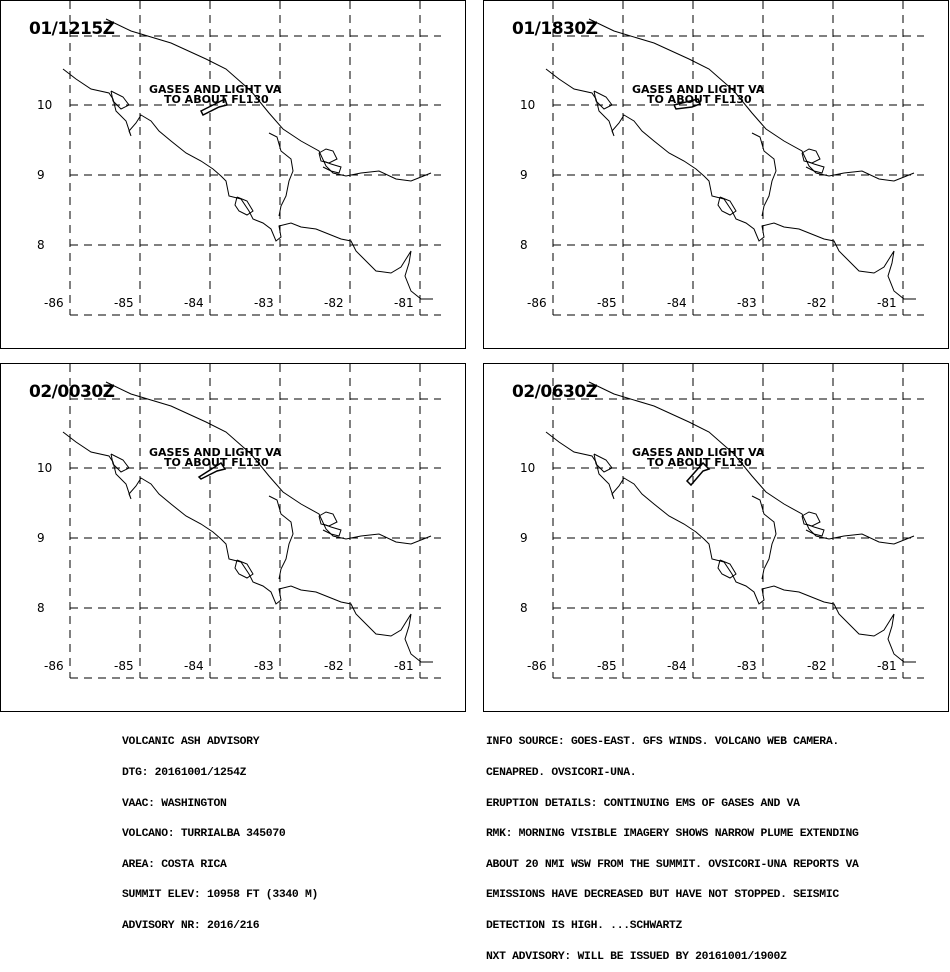  I want to click on panel-title: 02/0030Z, so click(72, 392).